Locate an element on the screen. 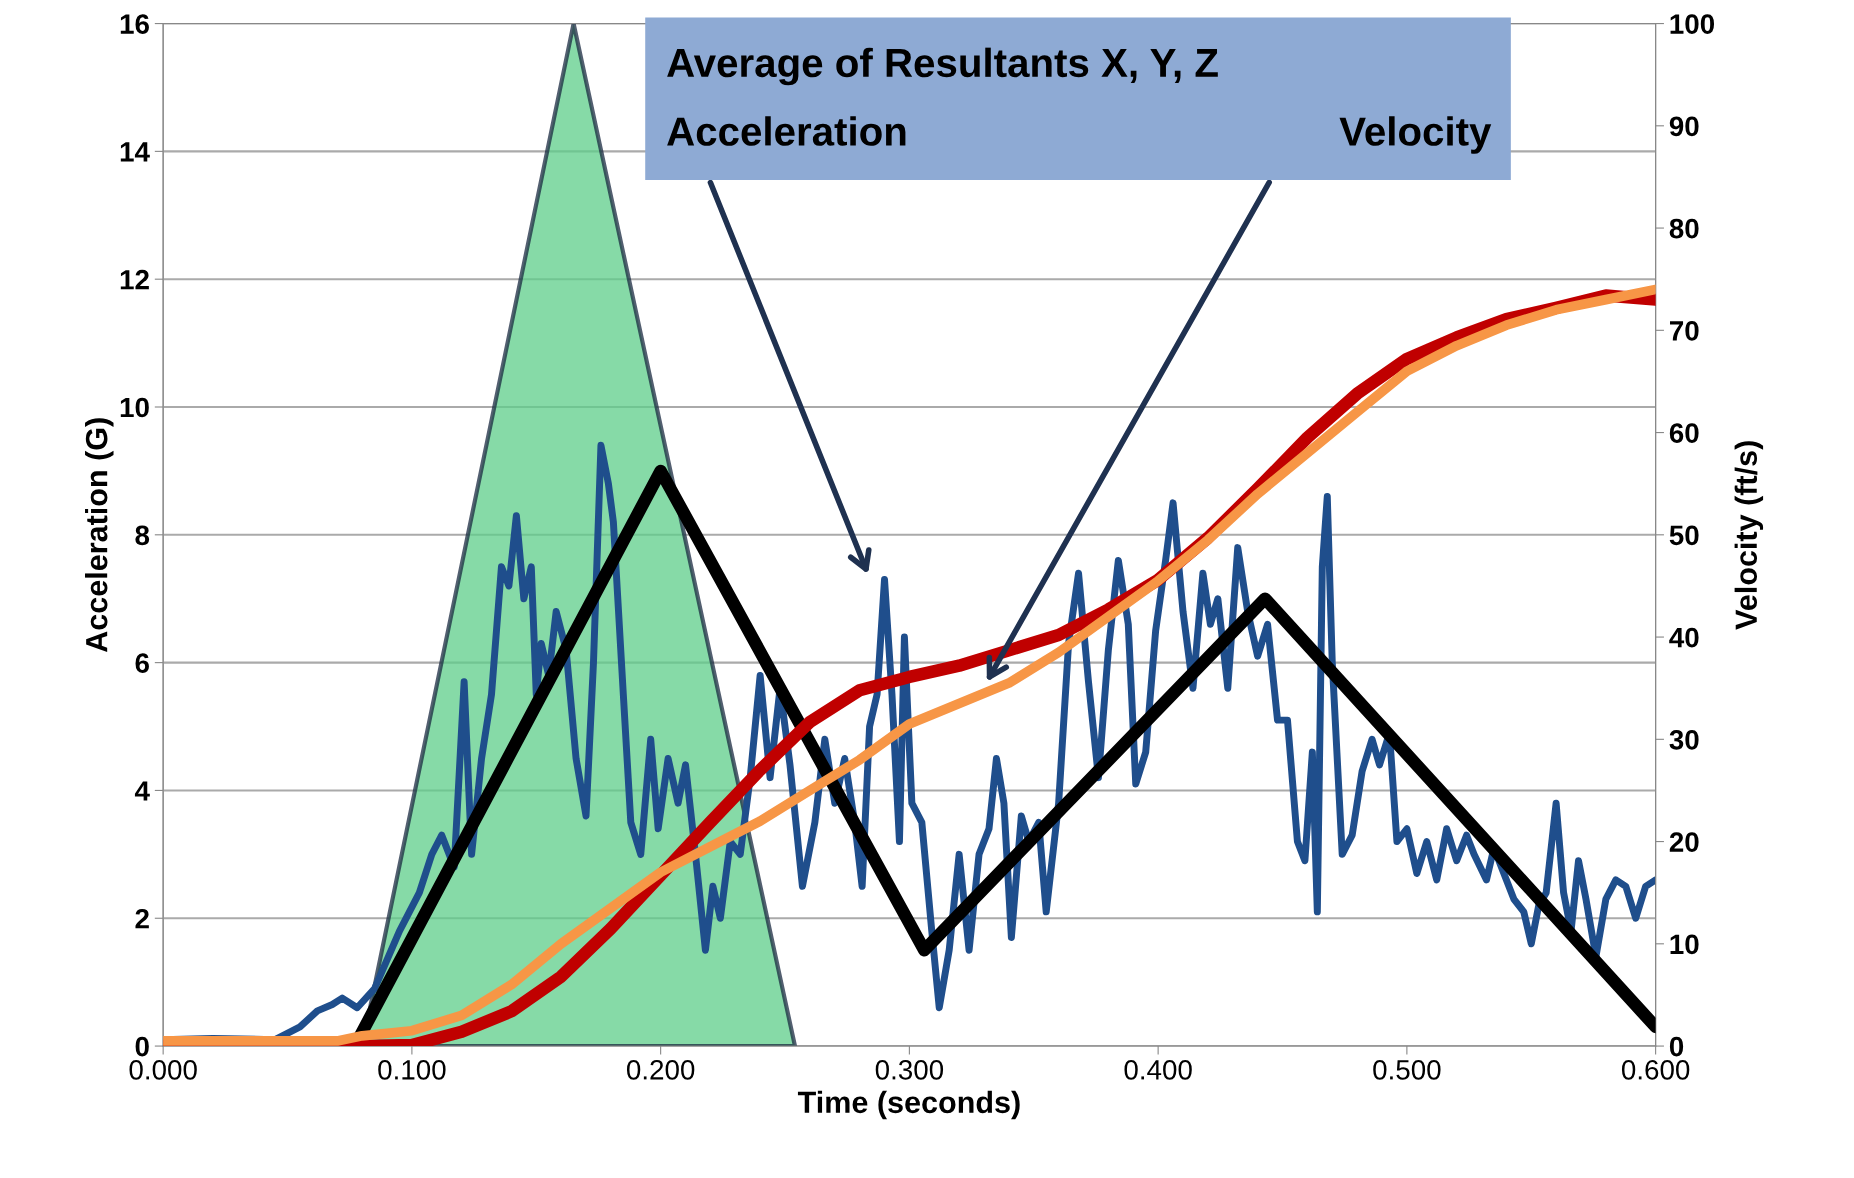  annotation: Velocity is located at coordinates (1415, 135).